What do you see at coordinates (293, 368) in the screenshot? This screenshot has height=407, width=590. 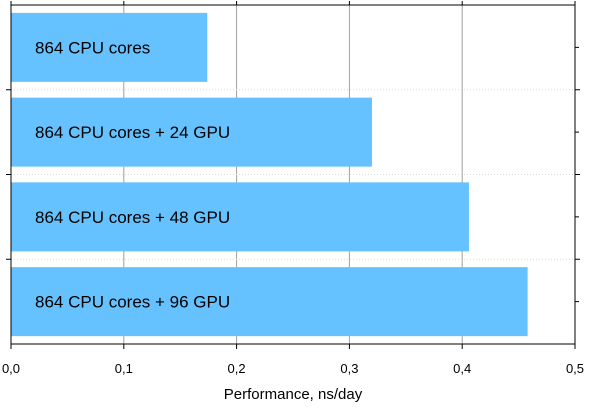 I see `x-tick-labels: 0,0 0,1 0,2 0,3 0,4 0,5` at bounding box center [293, 368].